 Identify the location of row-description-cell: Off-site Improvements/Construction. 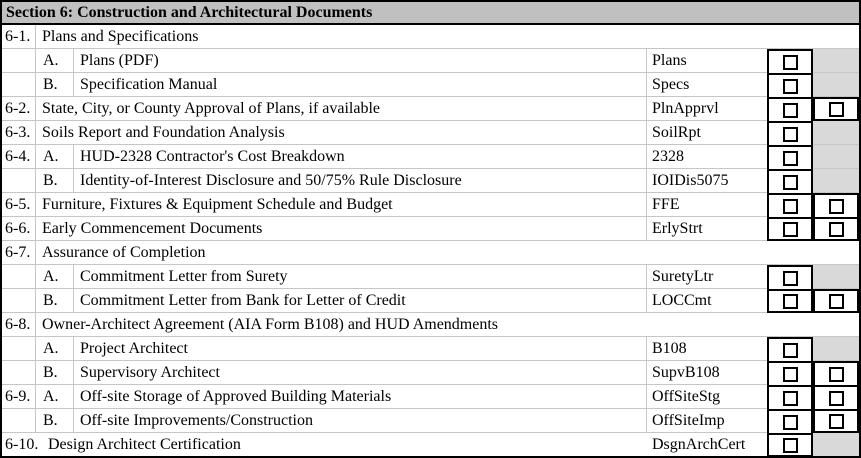
(360, 421).